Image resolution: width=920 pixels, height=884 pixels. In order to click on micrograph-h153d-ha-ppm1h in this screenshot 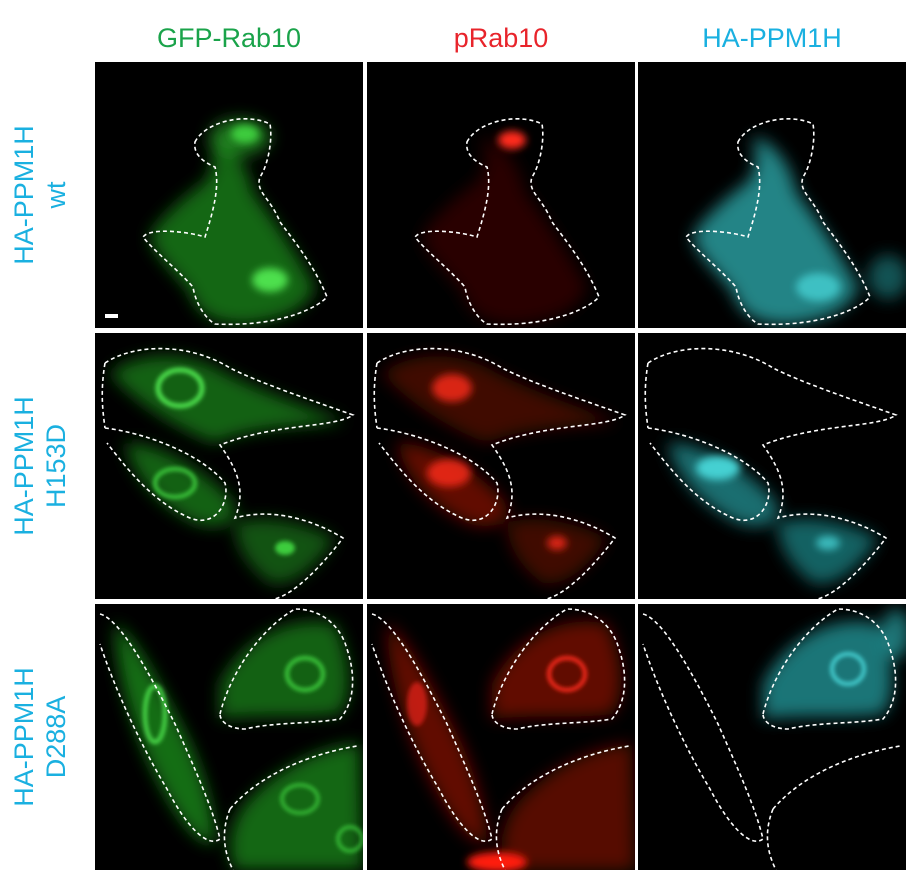, I will do `click(772, 466)`.